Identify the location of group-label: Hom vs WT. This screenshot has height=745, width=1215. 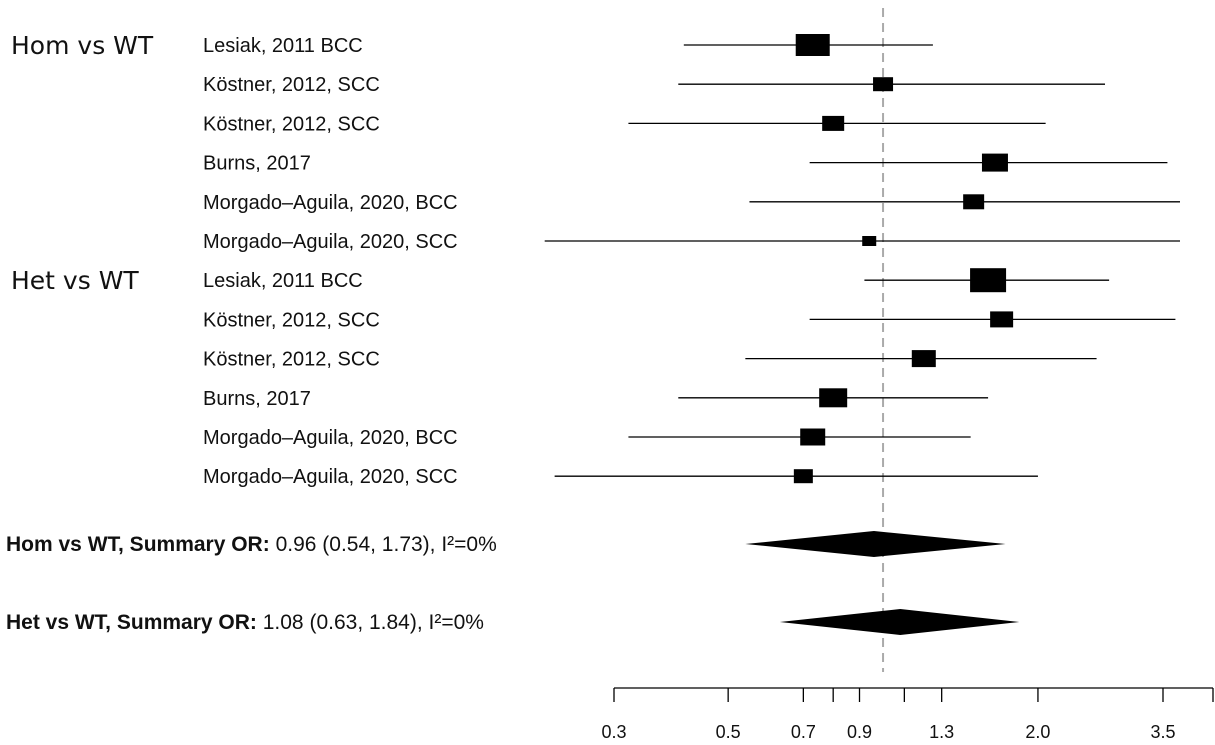
(82, 45).